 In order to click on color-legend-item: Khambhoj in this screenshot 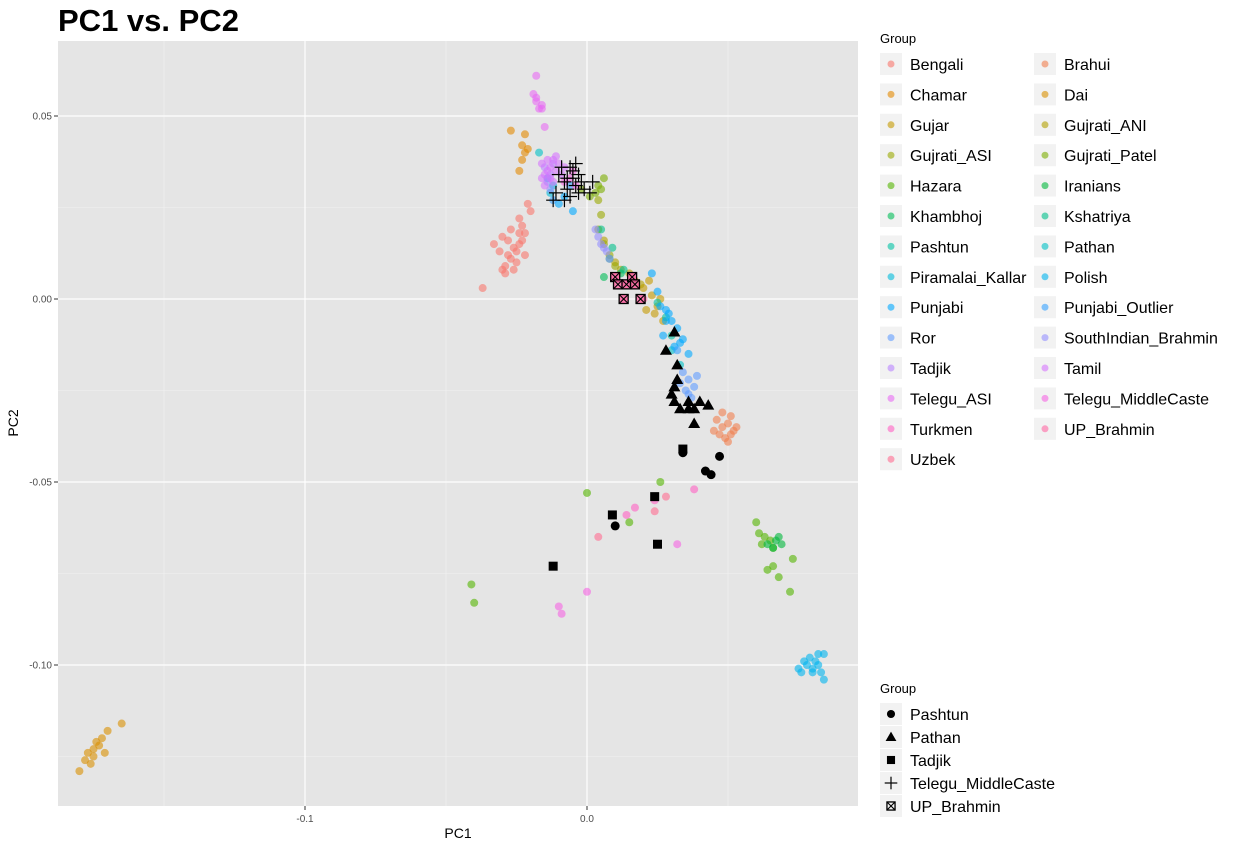, I will do `click(931, 216)`.